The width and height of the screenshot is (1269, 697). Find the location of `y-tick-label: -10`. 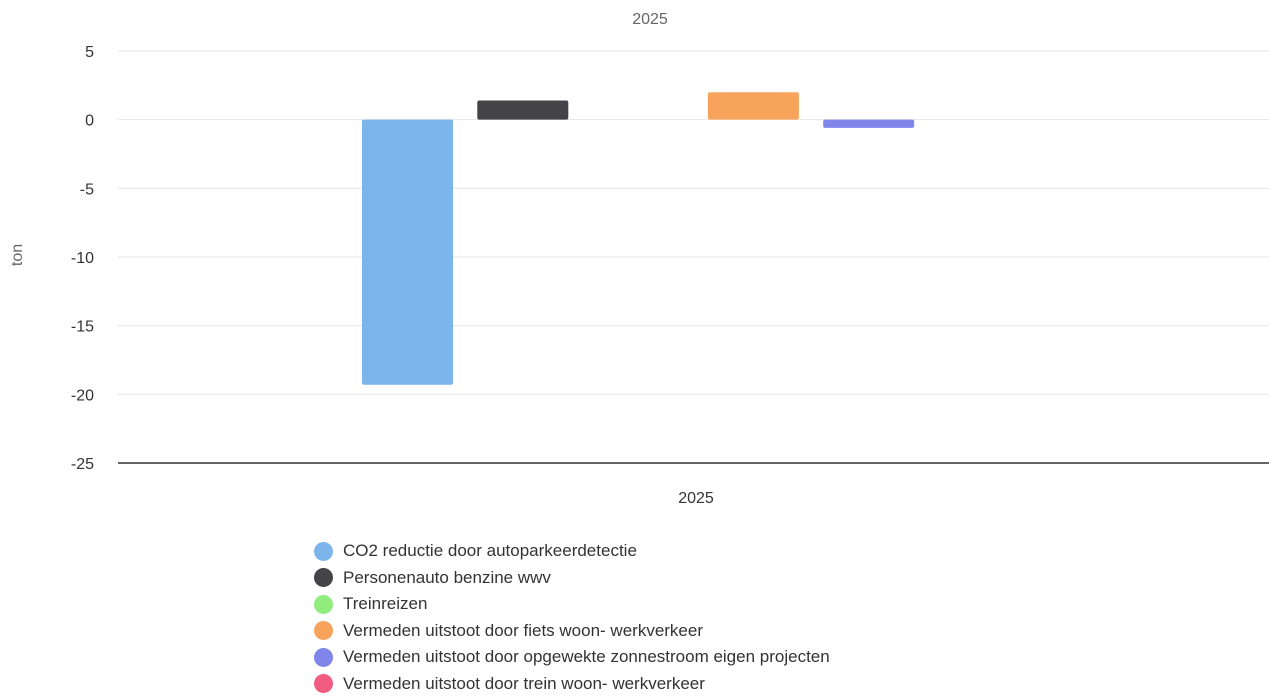

y-tick-label: -10 is located at coordinates (82, 258).